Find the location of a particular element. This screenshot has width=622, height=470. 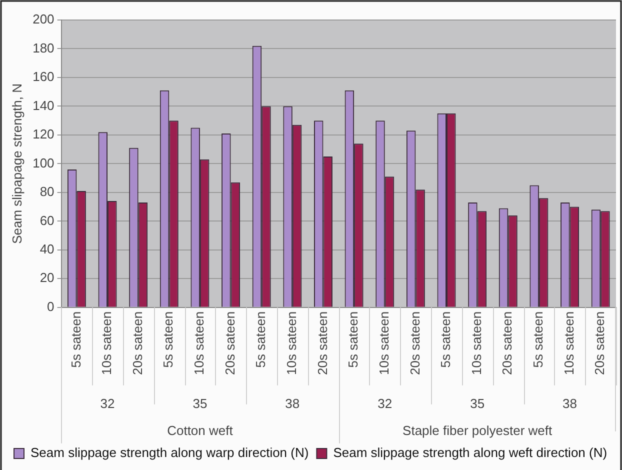

y-tick-label: 80 is located at coordinates (47, 192).